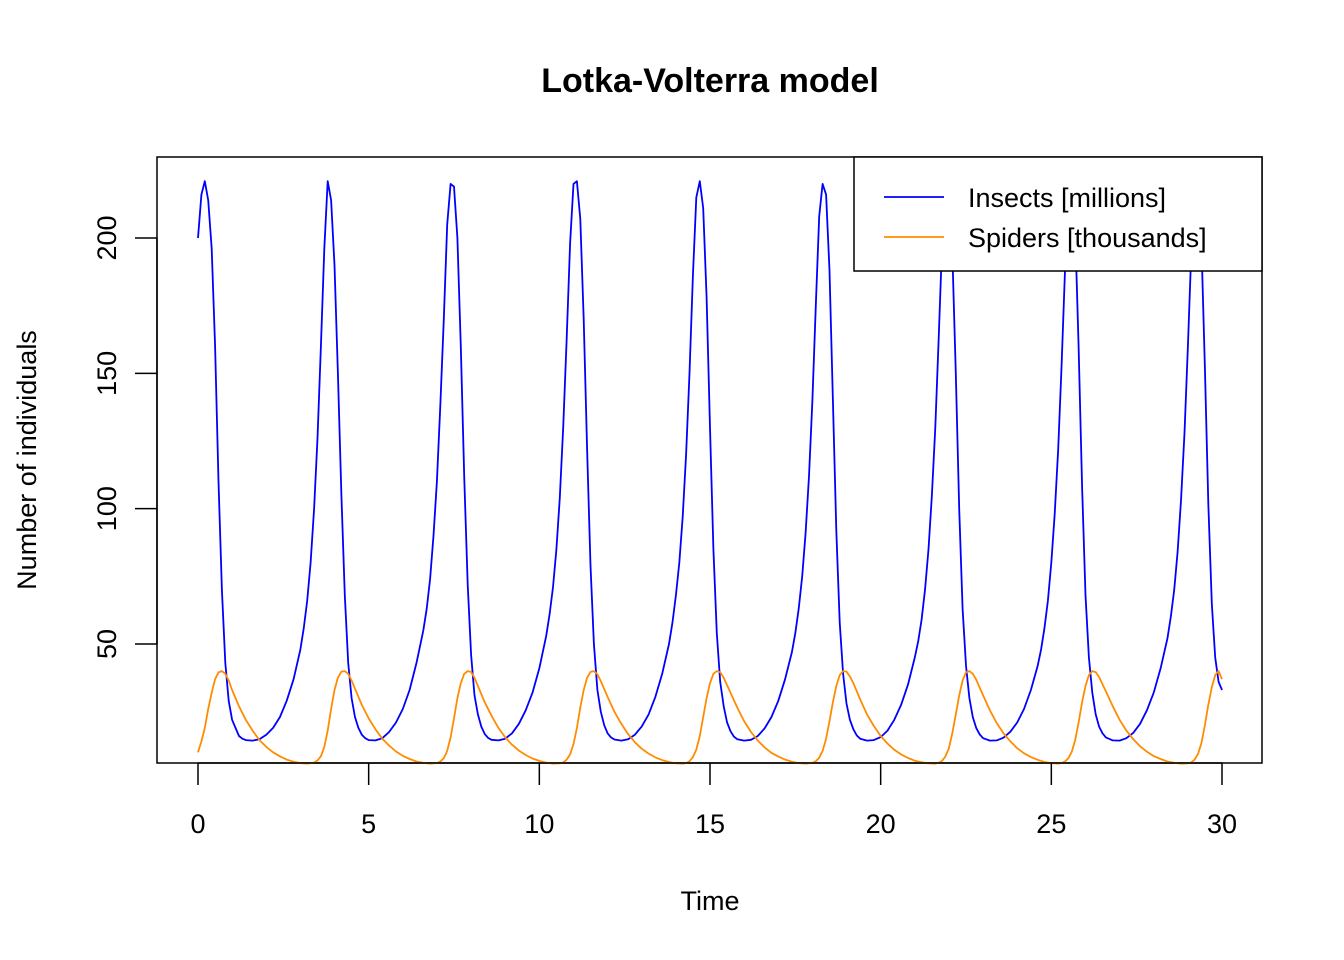  I want to click on chart-title: Lotka-Volterra model, so click(710, 81).